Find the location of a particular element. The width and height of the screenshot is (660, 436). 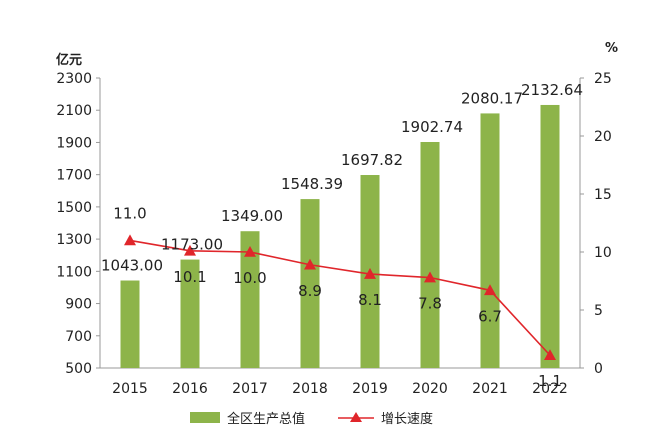

x-tick-label: 2022 is located at coordinates (550, 389).